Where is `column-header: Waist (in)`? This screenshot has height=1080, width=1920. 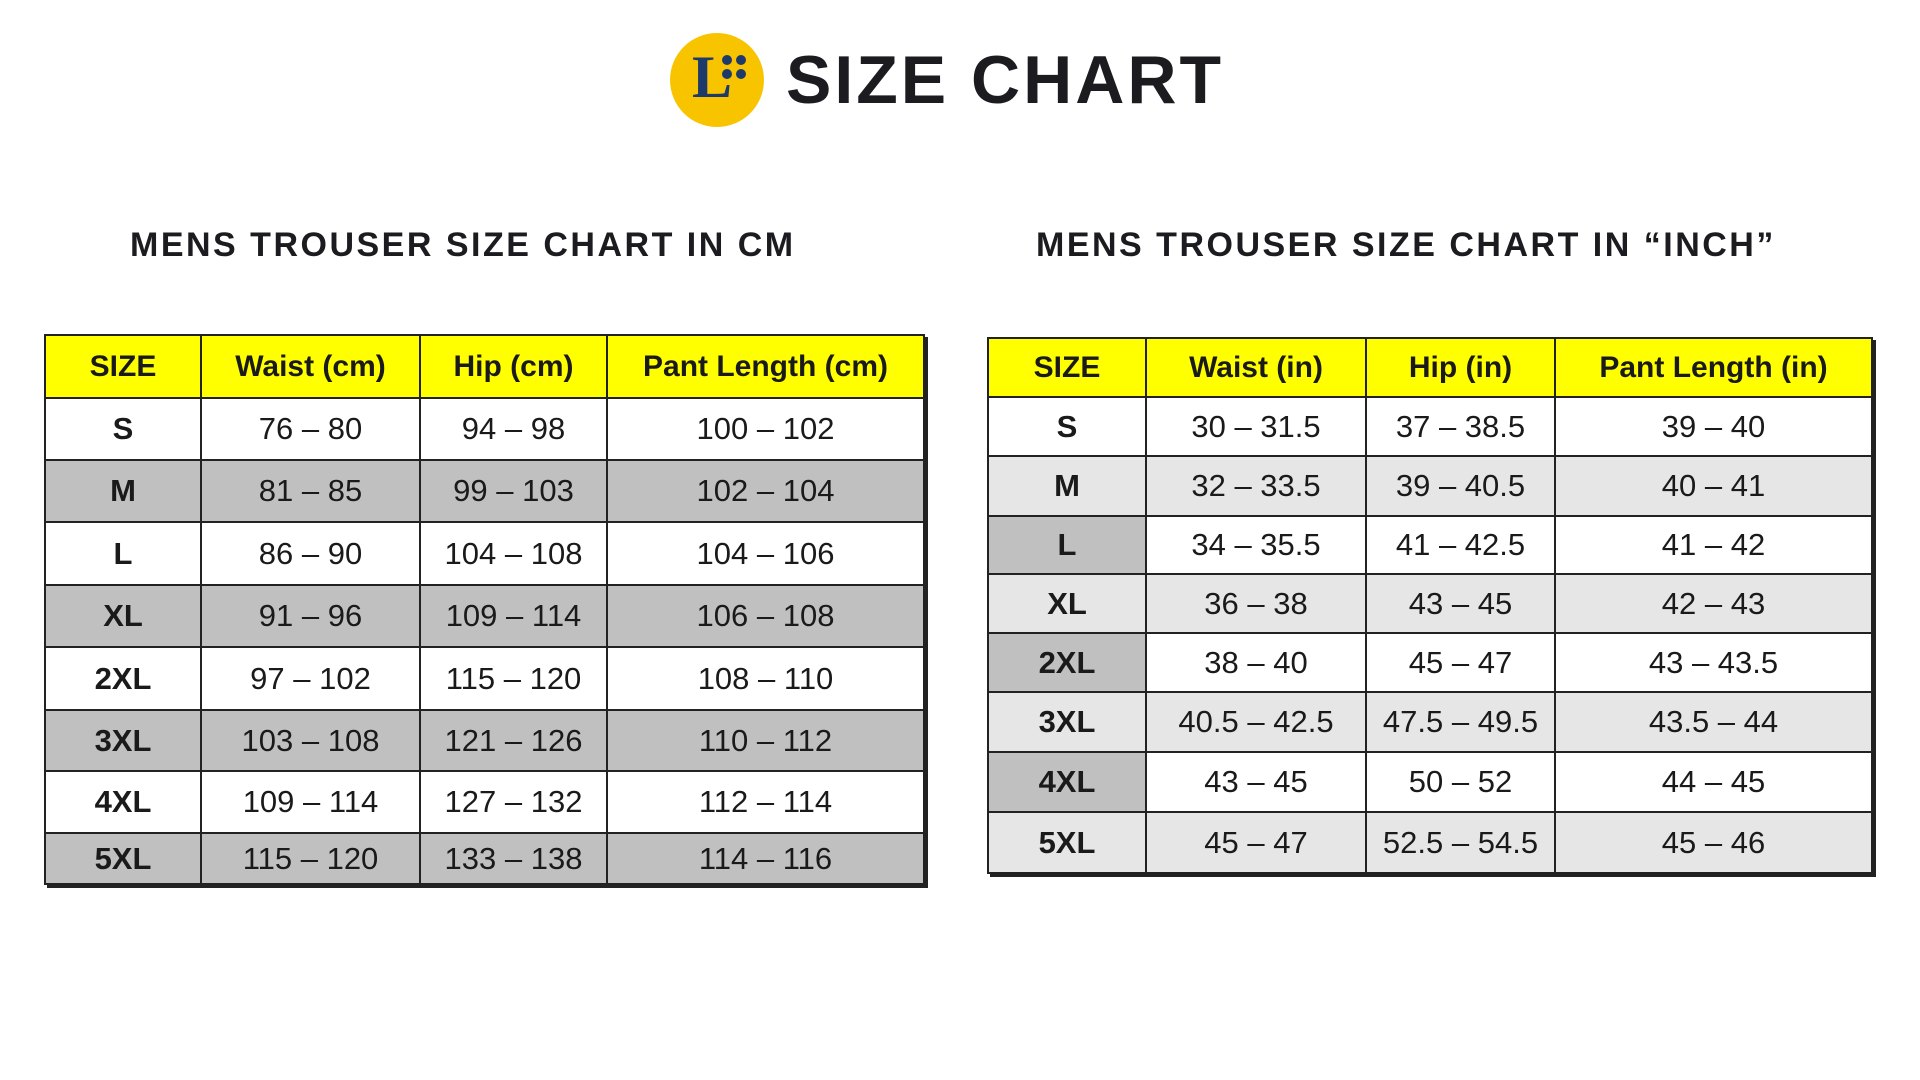
column-header: Waist (in) is located at coordinates (1256, 367).